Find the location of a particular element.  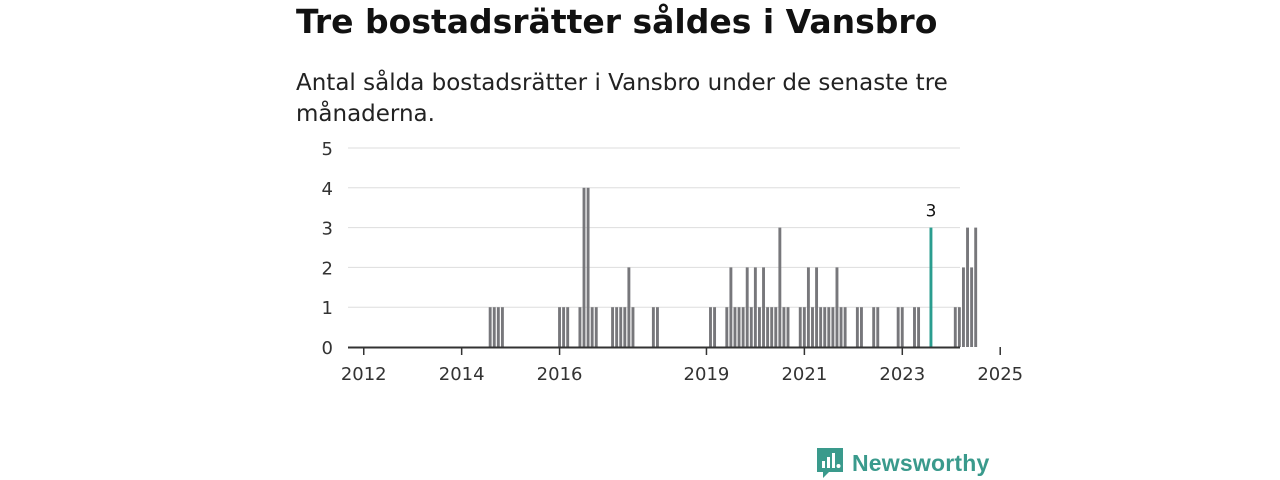

y-tick-label: 0 is located at coordinates (327, 348).